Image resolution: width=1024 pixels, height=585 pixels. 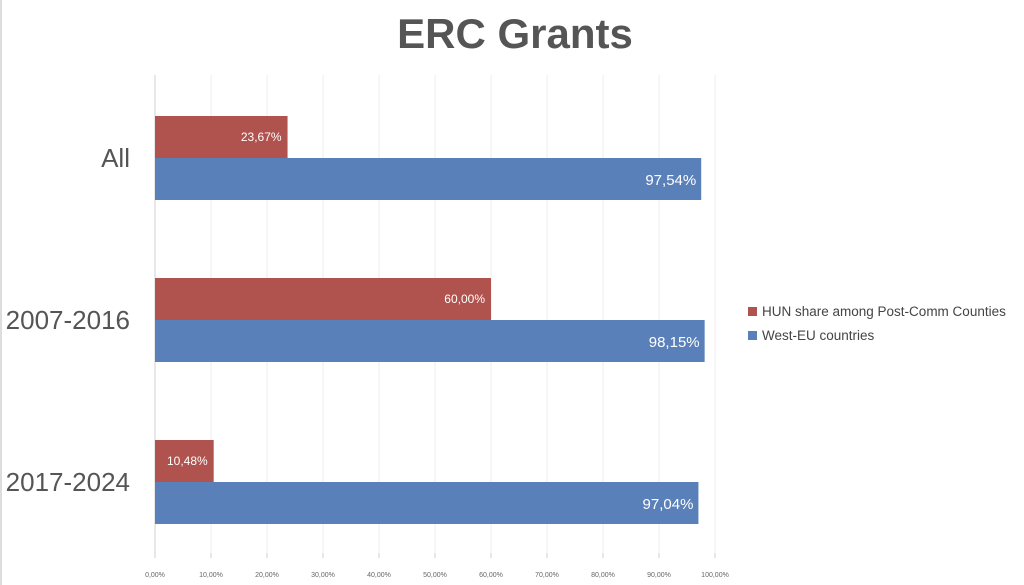 I want to click on x-tick-label: 10,00%, so click(x=211, y=575).